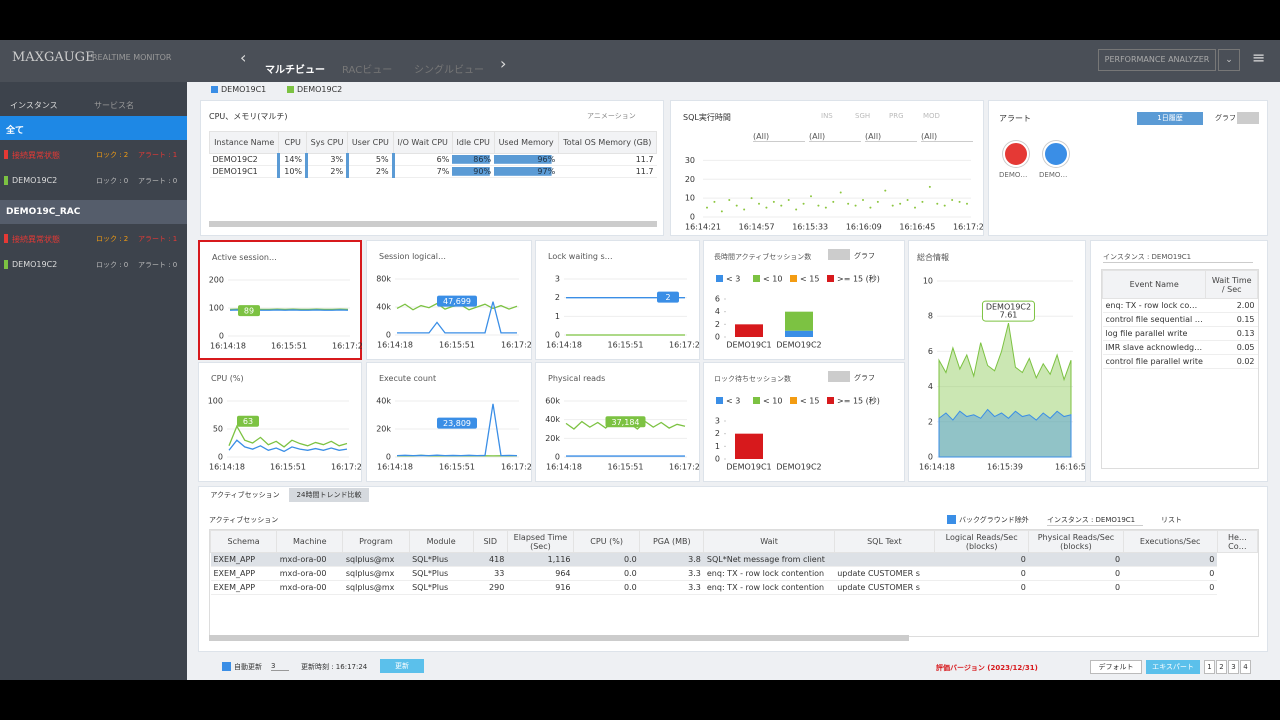  What do you see at coordinates (763, 257) in the screenshot?
I see `chart-title: 長時間アクティブセッション数` at bounding box center [763, 257].